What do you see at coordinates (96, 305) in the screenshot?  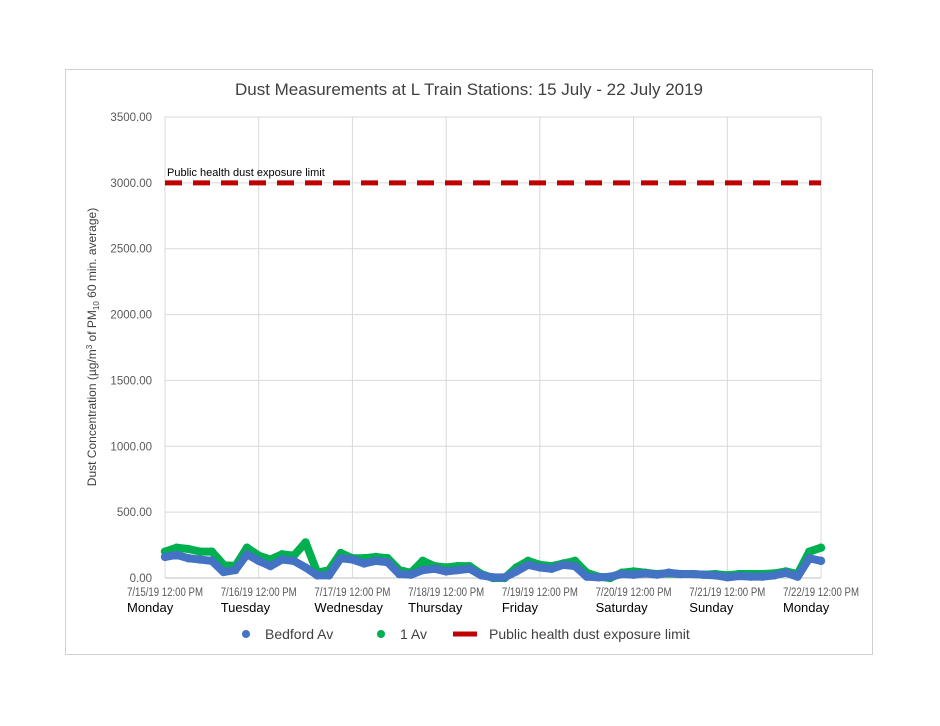 I see `y-axis-label-part: 10` at bounding box center [96, 305].